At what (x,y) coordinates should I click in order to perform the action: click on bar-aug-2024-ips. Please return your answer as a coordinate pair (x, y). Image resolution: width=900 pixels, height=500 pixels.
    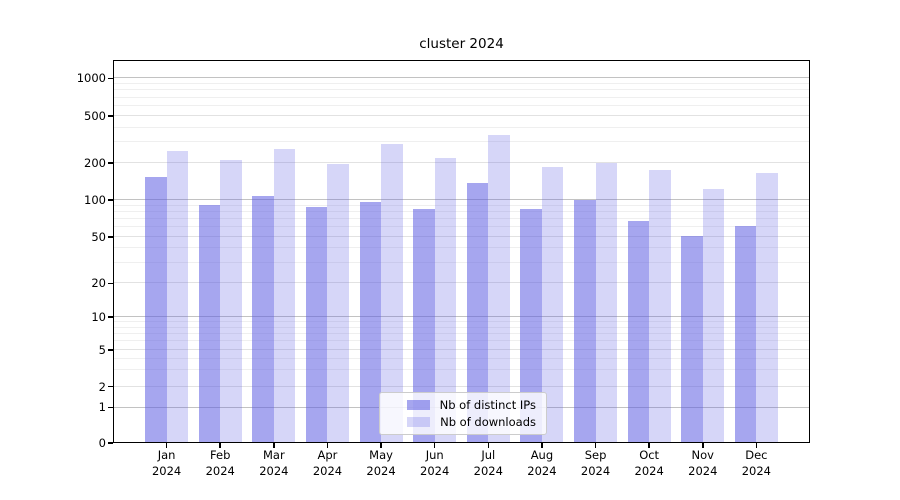
    Looking at the image, I should click on (531, 325).